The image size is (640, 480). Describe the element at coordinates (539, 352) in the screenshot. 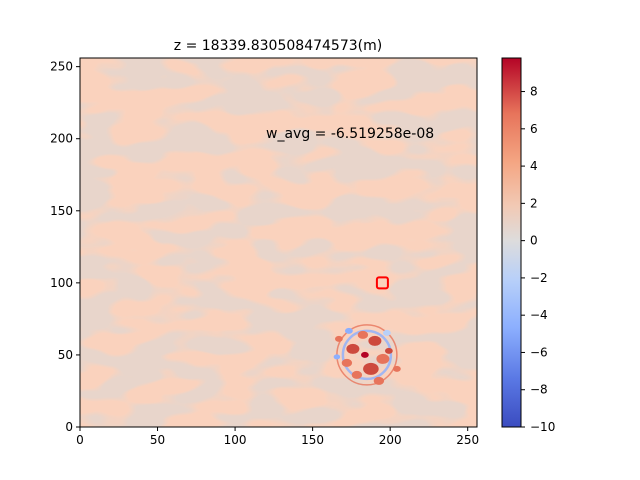

I see `colorbar-tick-label: −6` at that location.